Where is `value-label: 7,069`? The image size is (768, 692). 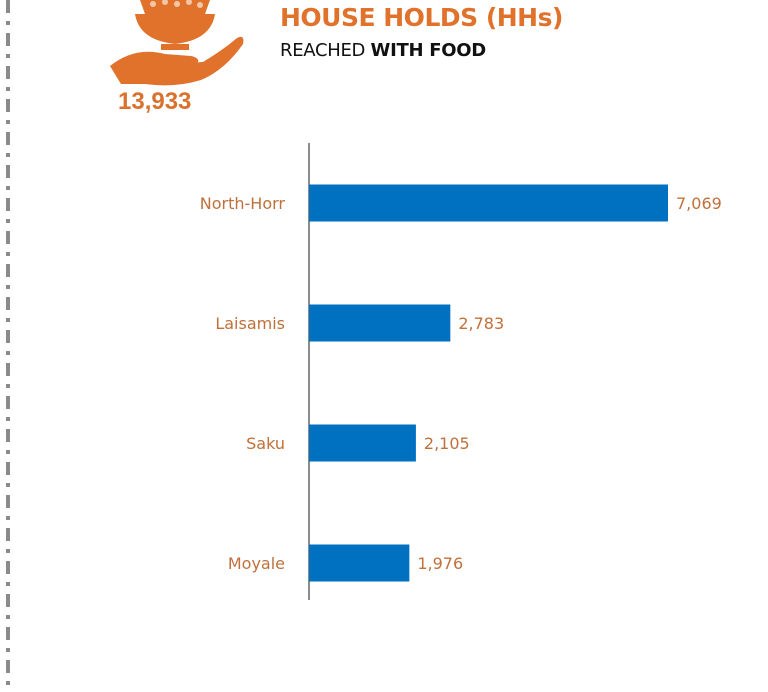 value-label: 7,069 is located at coordinates (699, 203).